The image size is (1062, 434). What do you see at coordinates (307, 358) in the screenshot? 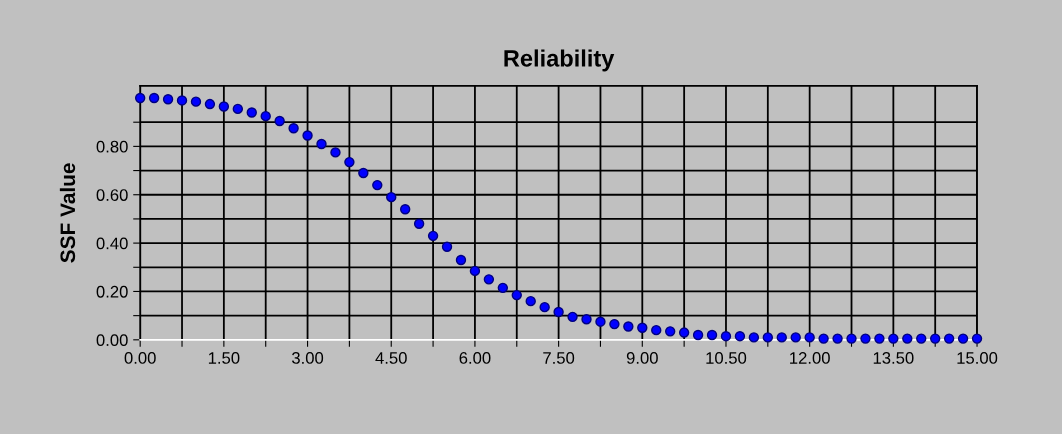
I see `x-tick-label: 3.00` at bounding box center [307, 358].